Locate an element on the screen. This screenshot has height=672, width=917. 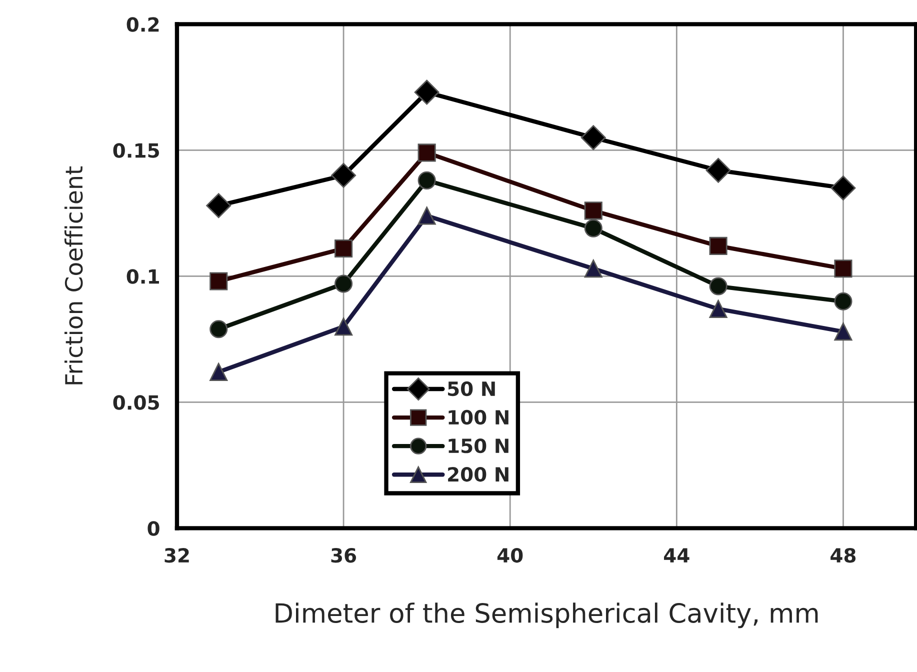
legend-label: 100 N is located at coordinates (478, 417).